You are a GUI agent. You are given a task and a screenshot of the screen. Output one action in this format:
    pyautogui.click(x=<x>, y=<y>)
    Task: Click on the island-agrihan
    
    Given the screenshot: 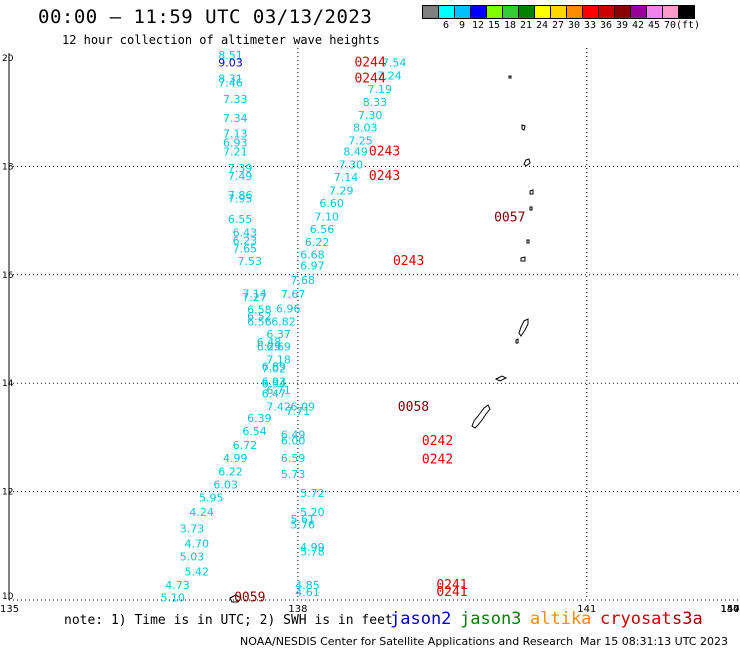 What is the action you would take?
    pyautogui.click(x=523, y=127)
    